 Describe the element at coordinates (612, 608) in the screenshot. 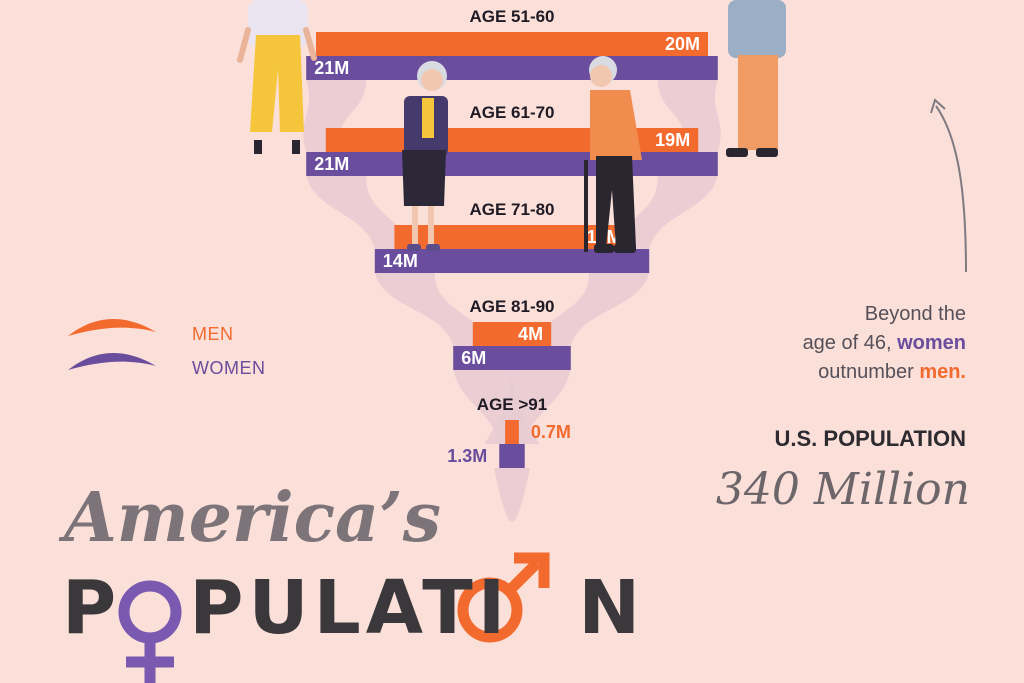

I see `title-n: N` at that location.